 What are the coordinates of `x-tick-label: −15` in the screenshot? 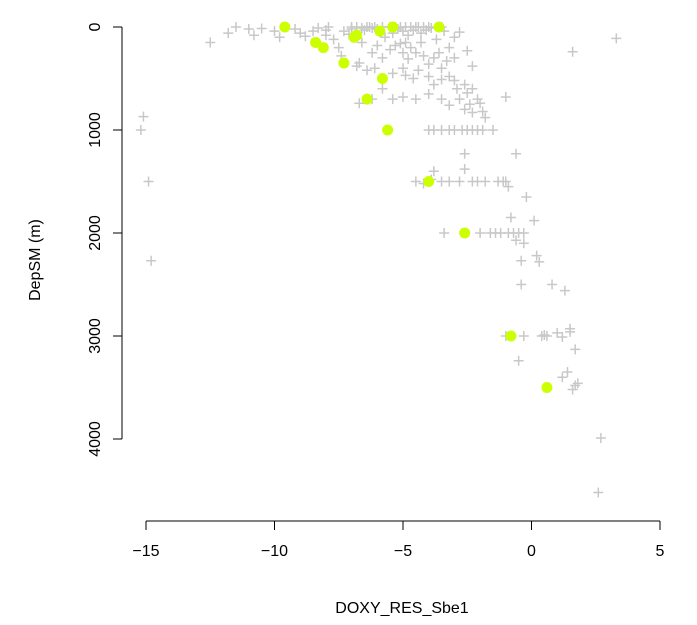 It's located at (145, 551).